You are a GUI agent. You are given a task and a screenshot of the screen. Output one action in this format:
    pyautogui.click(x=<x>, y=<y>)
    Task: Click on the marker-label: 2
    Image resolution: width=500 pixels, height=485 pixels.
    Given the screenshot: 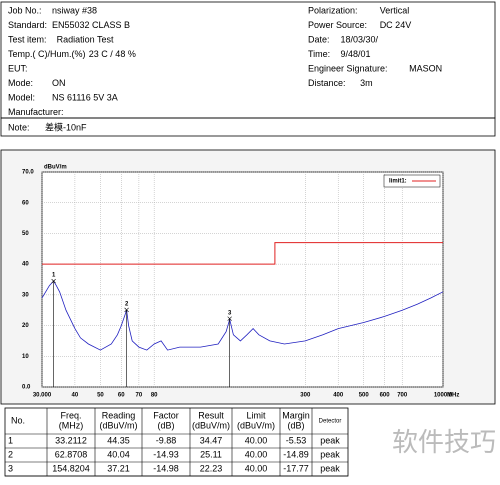 What is the action you would take?
    pyautogui.click(x=127, y=304)
    